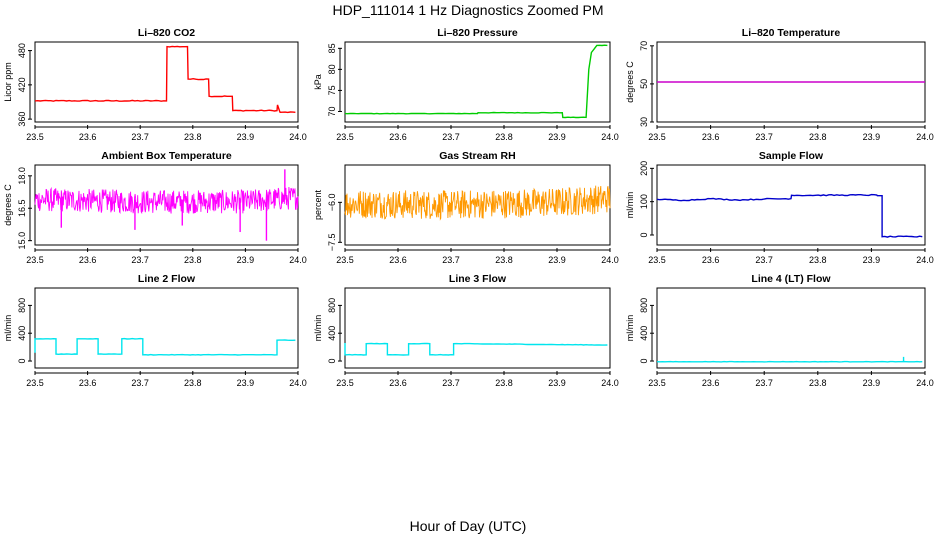 Image resolution: width=936 pixels, height=540 pixels. Describe the element at coordinates (334, 79) in the screenshot. I see `y-axis: 70 75 80 85` at that location.